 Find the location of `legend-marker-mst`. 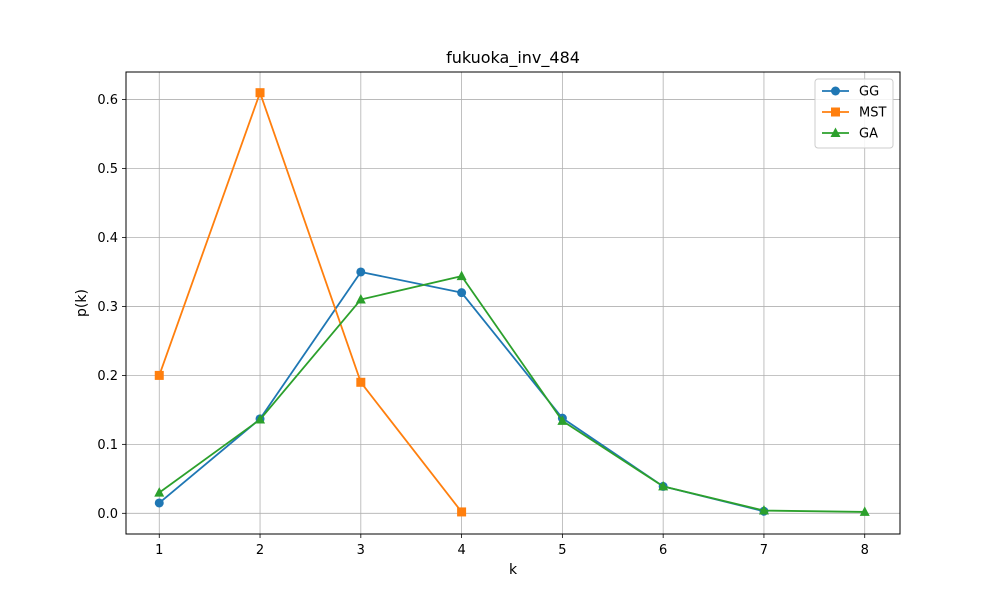

legend-marker-mst is located at coordinates (835, 112).